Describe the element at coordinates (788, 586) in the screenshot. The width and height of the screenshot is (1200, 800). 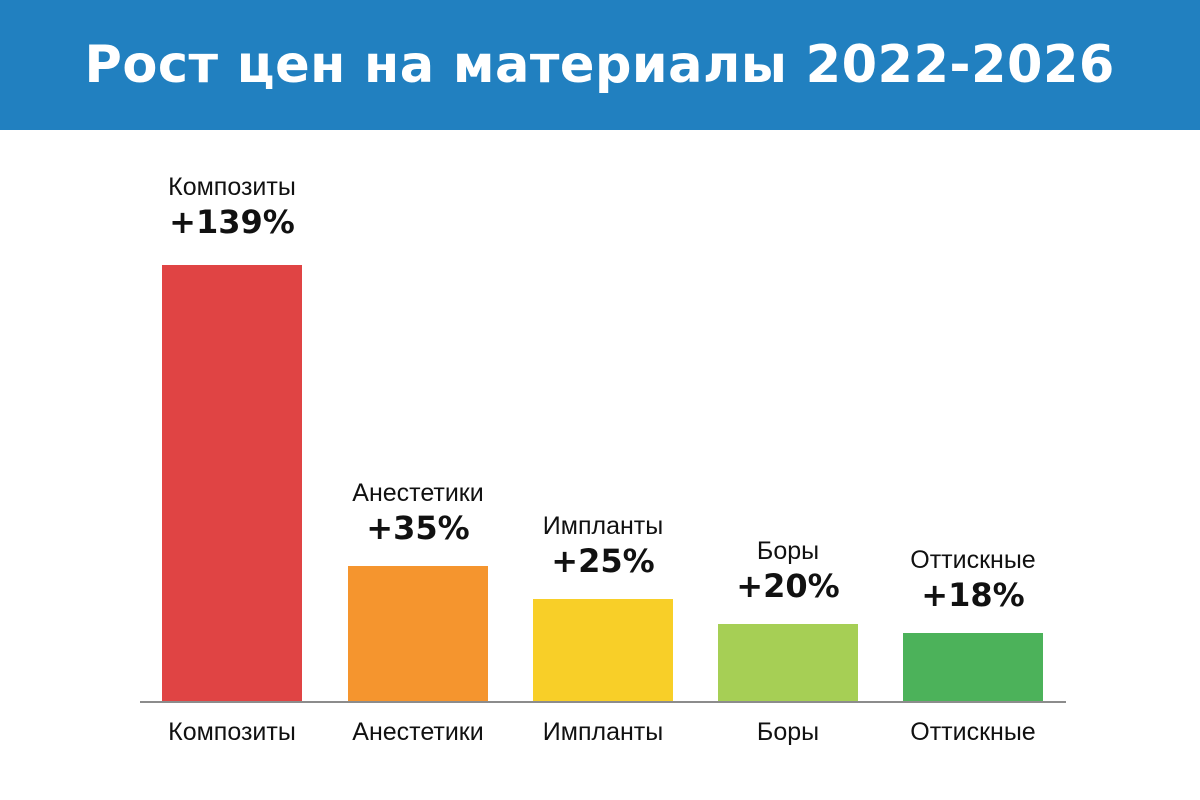
I see `bar-annotation-value: +20%` at that location.